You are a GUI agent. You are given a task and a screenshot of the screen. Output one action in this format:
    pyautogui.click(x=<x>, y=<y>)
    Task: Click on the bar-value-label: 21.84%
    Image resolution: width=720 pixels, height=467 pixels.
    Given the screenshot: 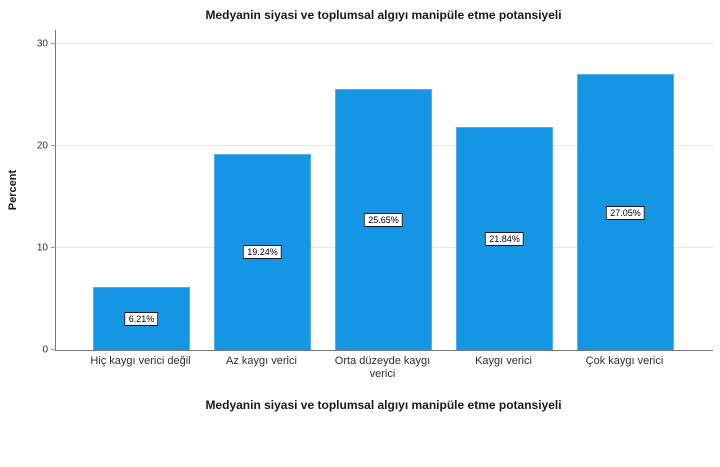 What is the action you would take?
    pyautogui.click(x=504, y=239)
    